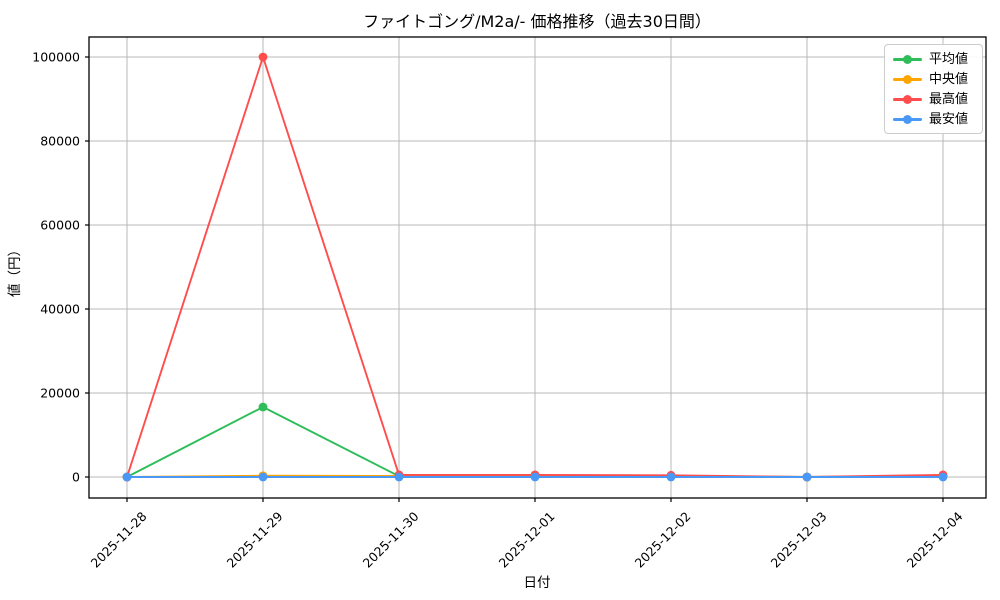 This screenshot has height=600, width=1000. Describe the element at coordinates (60, 309) in the screenshot. I see `y-tick-label: 40000` at that location.